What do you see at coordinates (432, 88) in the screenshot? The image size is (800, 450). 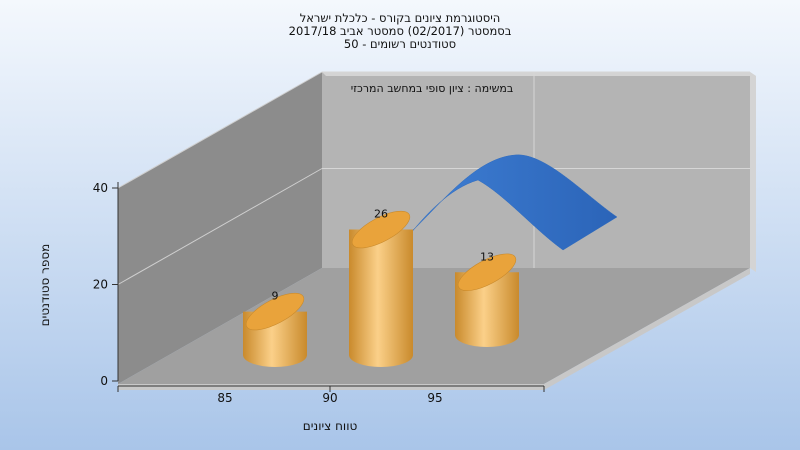 I see `chart-annotation: במשימה : ציון סופי במחשב המרכזי` at bounding box center [432, 88].